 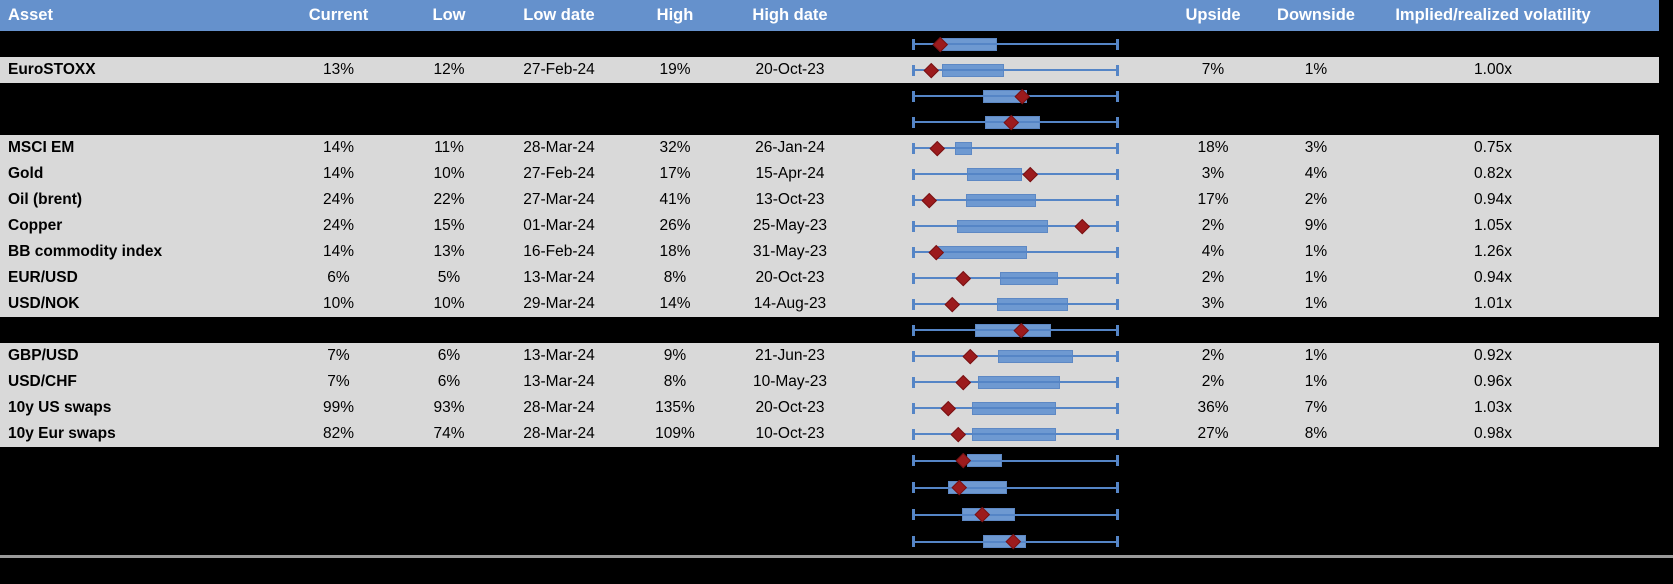 I want to click on high-cell: 135%, so click(x=675, y=407).